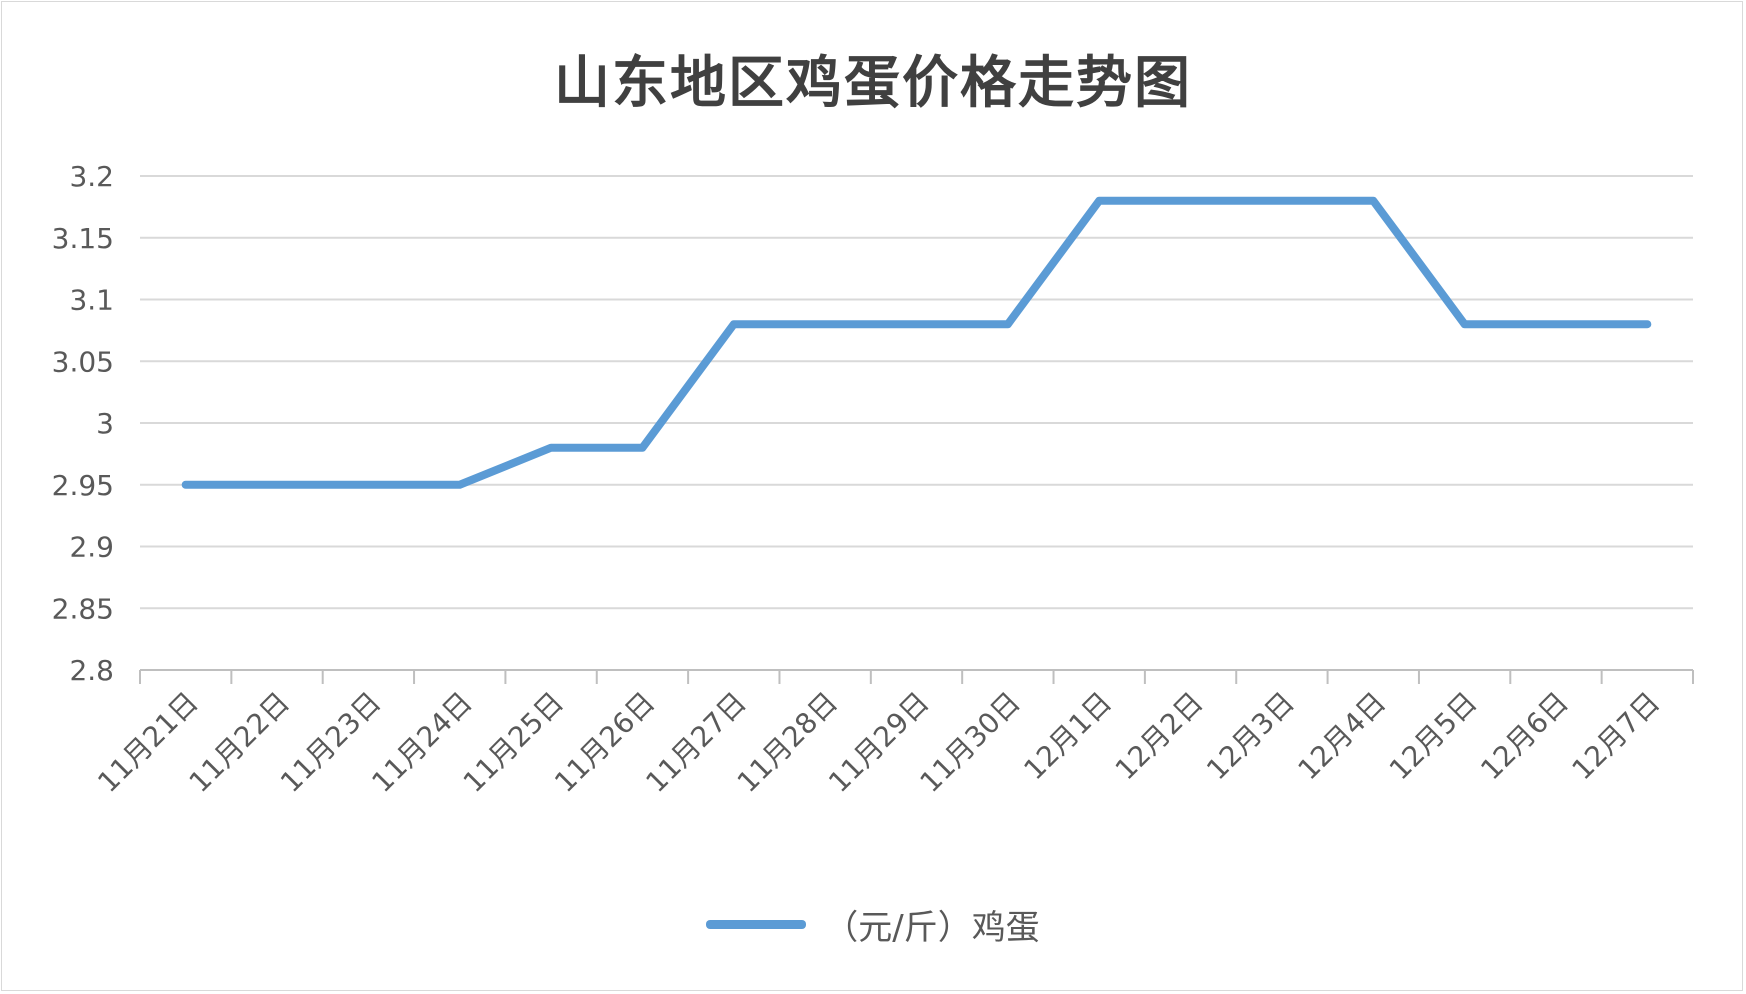  I want to click on legend-swatch-line, so click(756, 924).